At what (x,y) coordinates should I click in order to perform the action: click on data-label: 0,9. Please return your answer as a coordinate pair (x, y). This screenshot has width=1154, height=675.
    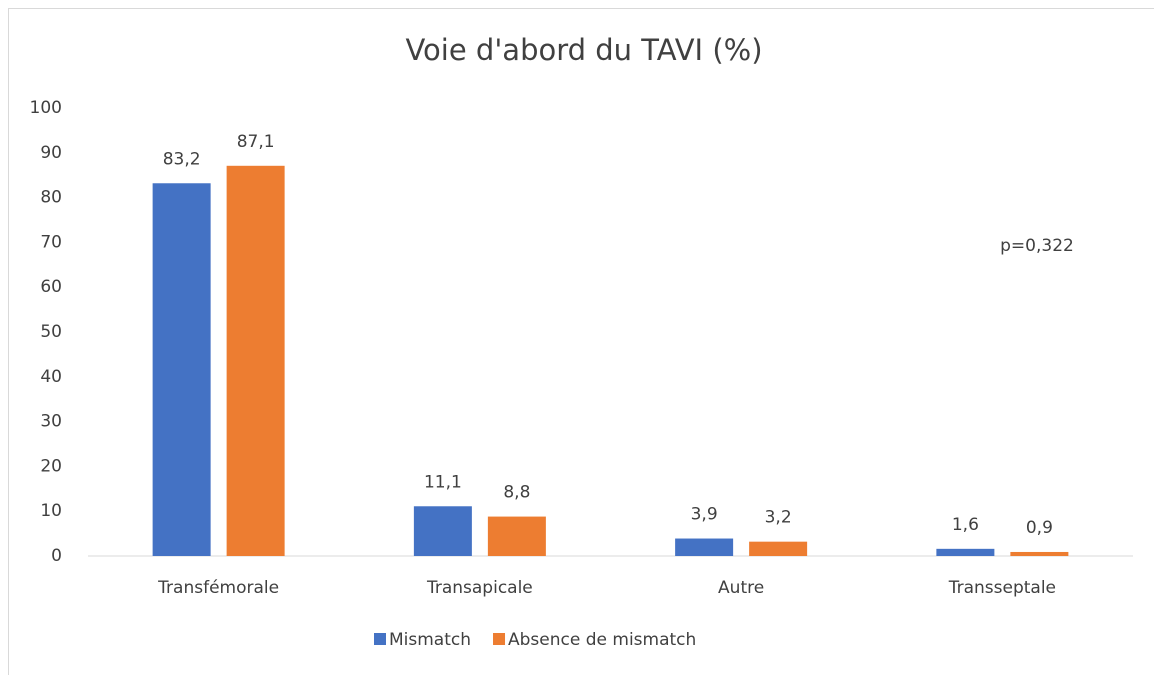
    Looking at the image, I should click on (1039, 528).